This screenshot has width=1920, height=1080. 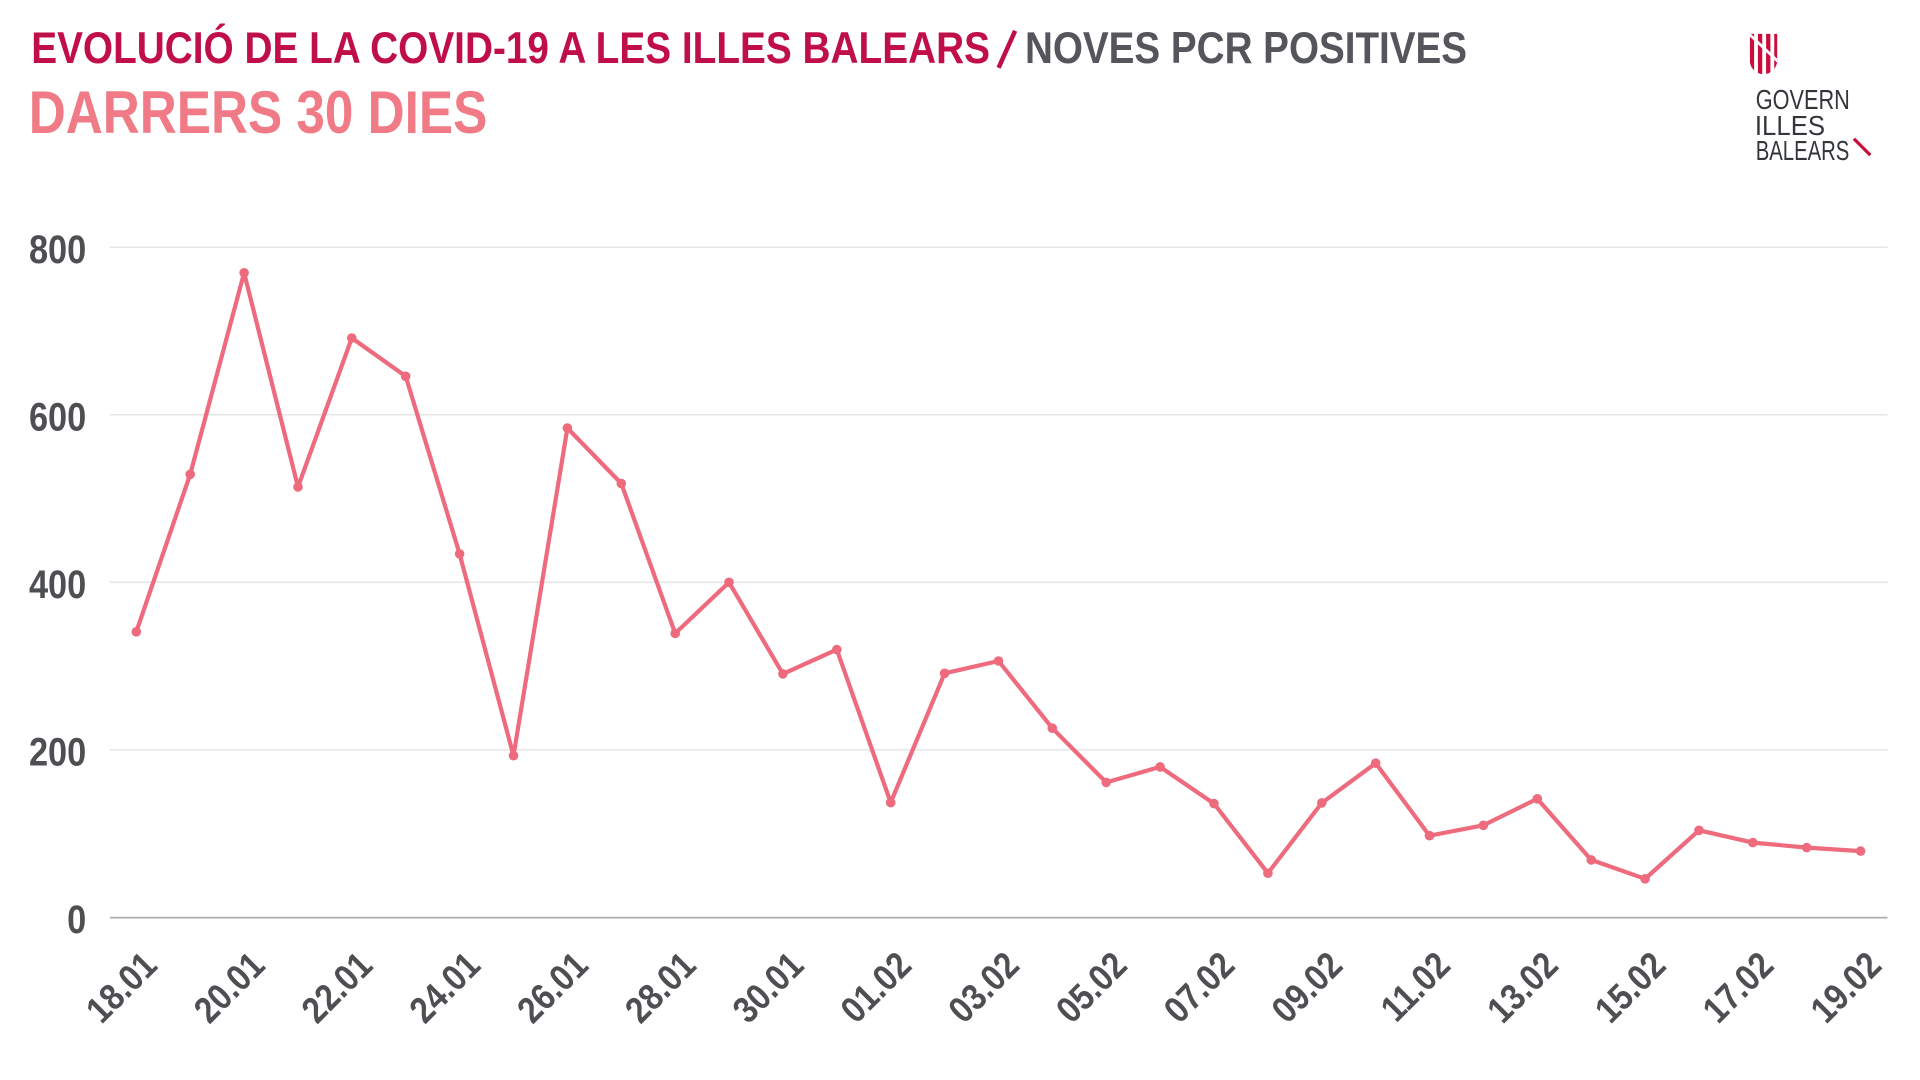 I want to click on svg-text: 600, so click(x=57, y=416).